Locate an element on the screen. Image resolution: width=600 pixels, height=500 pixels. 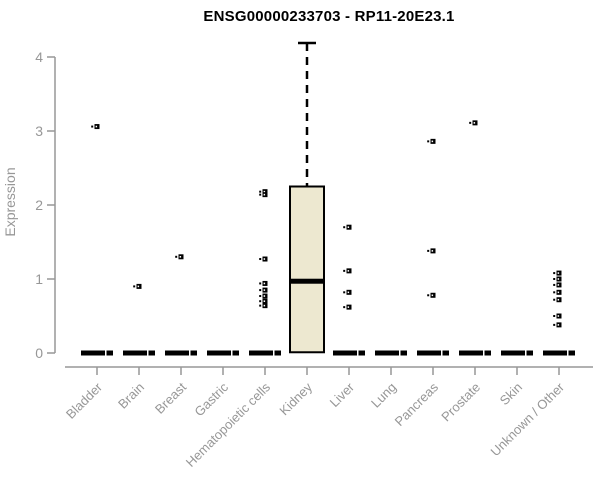
box is located at coordinates (307, 269).